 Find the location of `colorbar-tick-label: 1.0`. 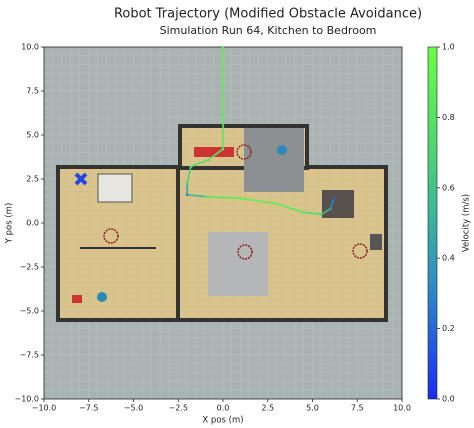

colorbar-tick-label: 1.0 is located at coordinates (448, 47).